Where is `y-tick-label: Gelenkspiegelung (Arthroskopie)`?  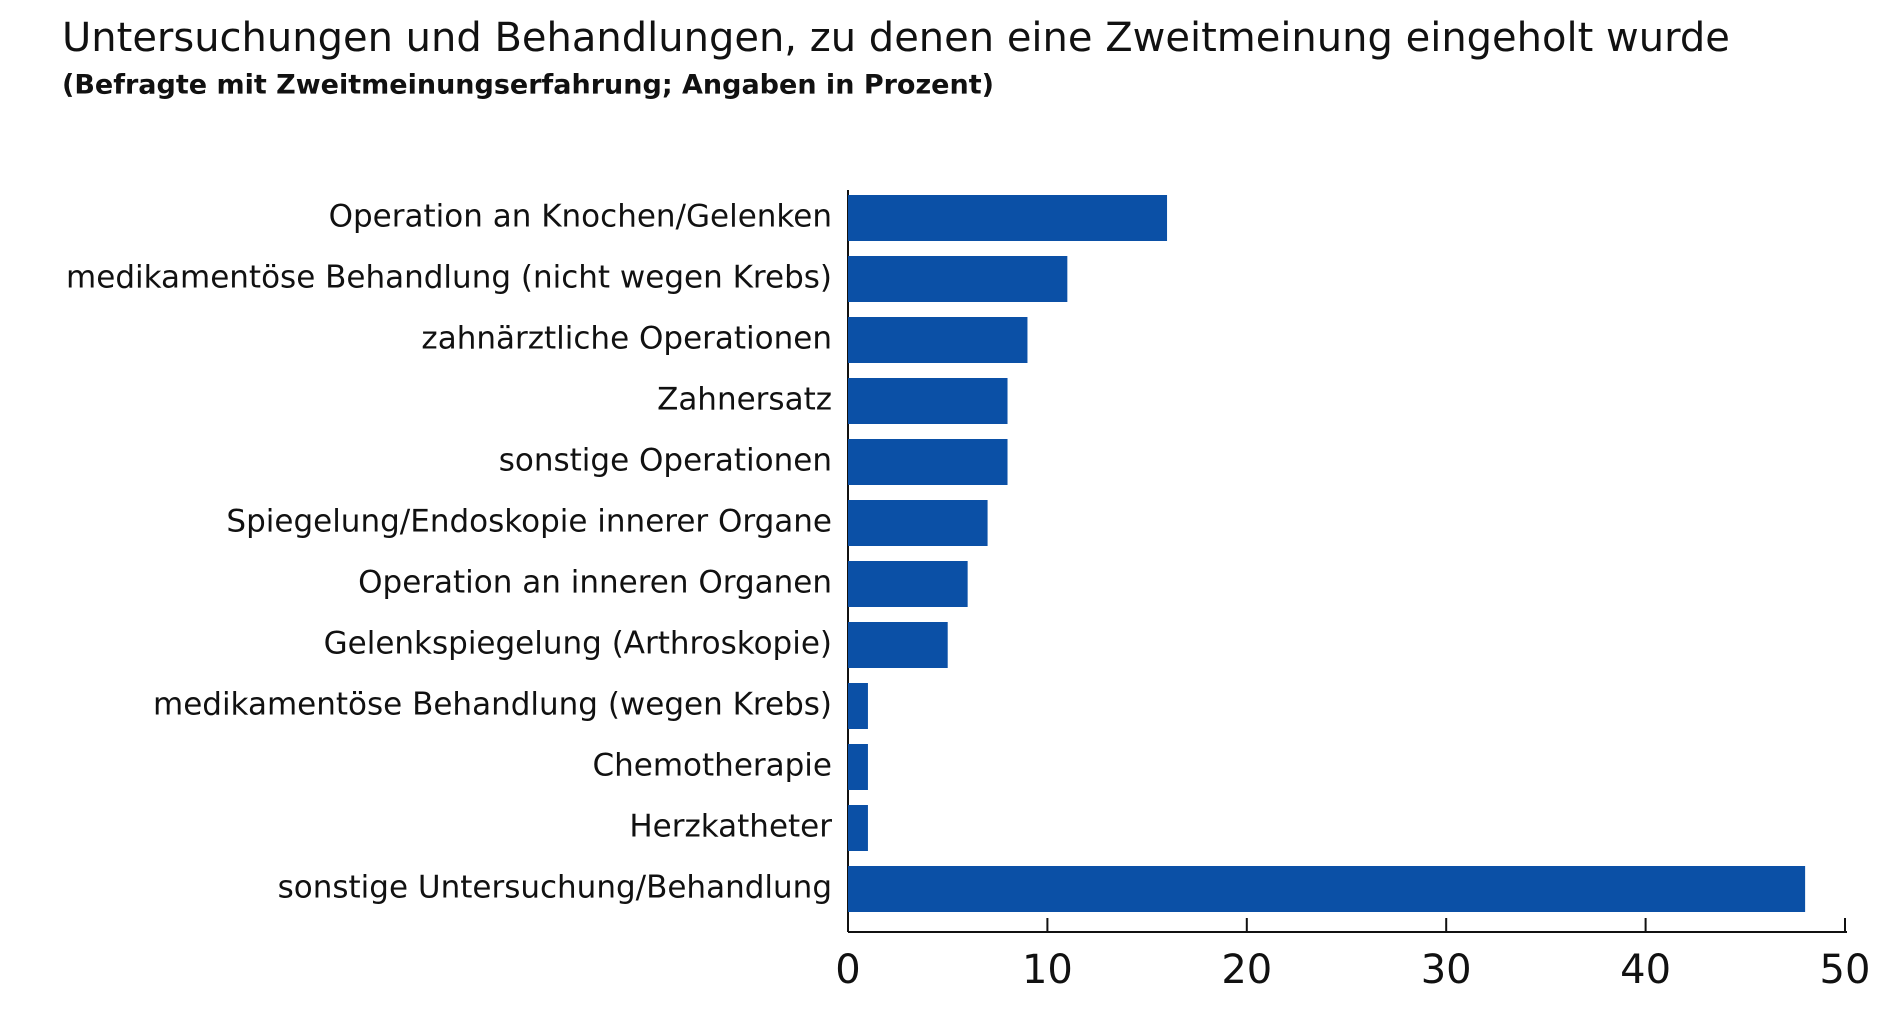
y-tick-label: Gelenkspiegelung (Arthroskopie) is located at coordinates (578, 644).